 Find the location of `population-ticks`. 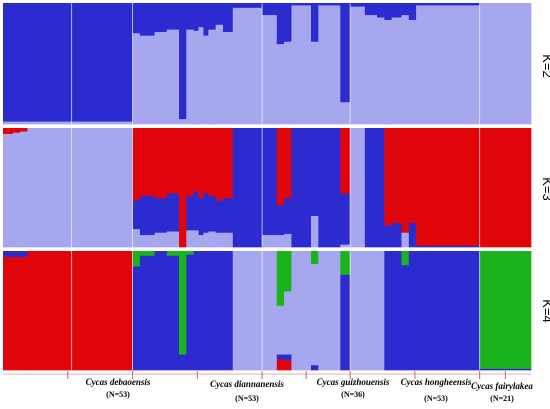

population-ticks is located at coordinates (267, 375).